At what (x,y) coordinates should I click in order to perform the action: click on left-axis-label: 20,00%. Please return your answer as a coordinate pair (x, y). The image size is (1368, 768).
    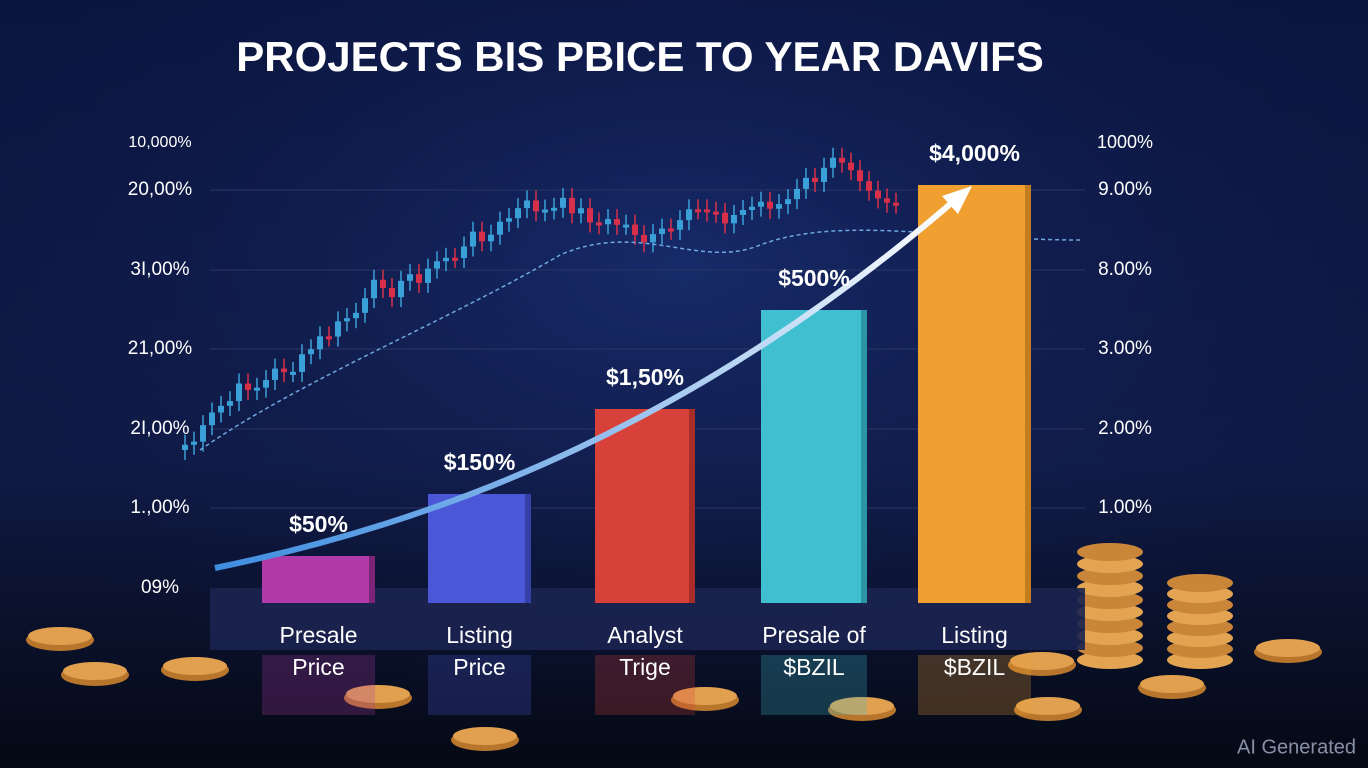
    Looking at the image, I should click on (160, 189).